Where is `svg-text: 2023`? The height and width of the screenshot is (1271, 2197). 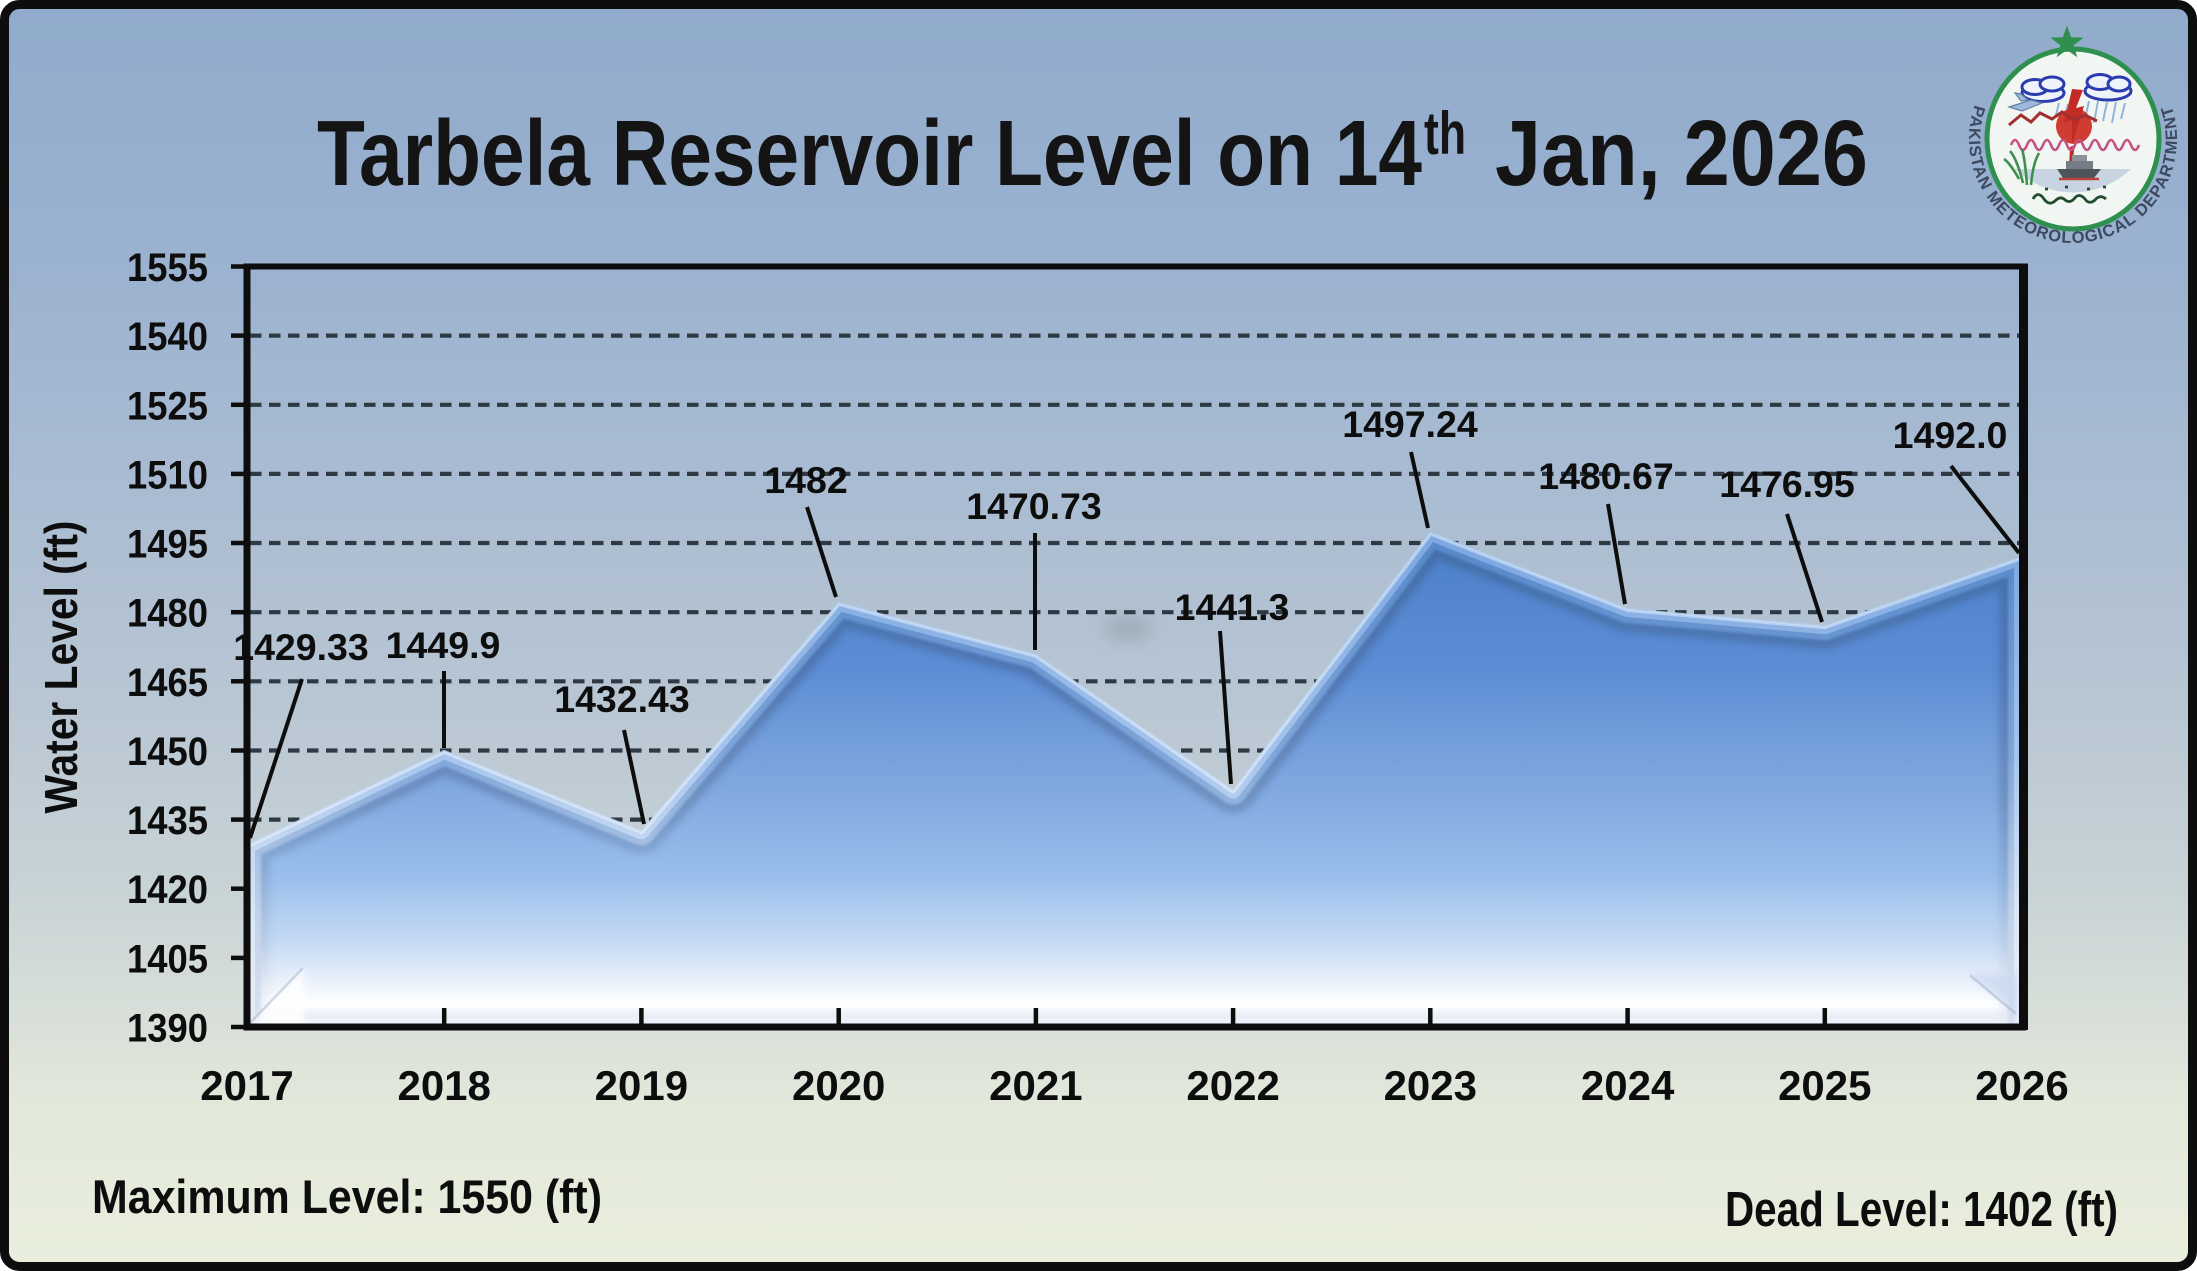
svg-text: 2023 is located at coordinates (1430, 1085).